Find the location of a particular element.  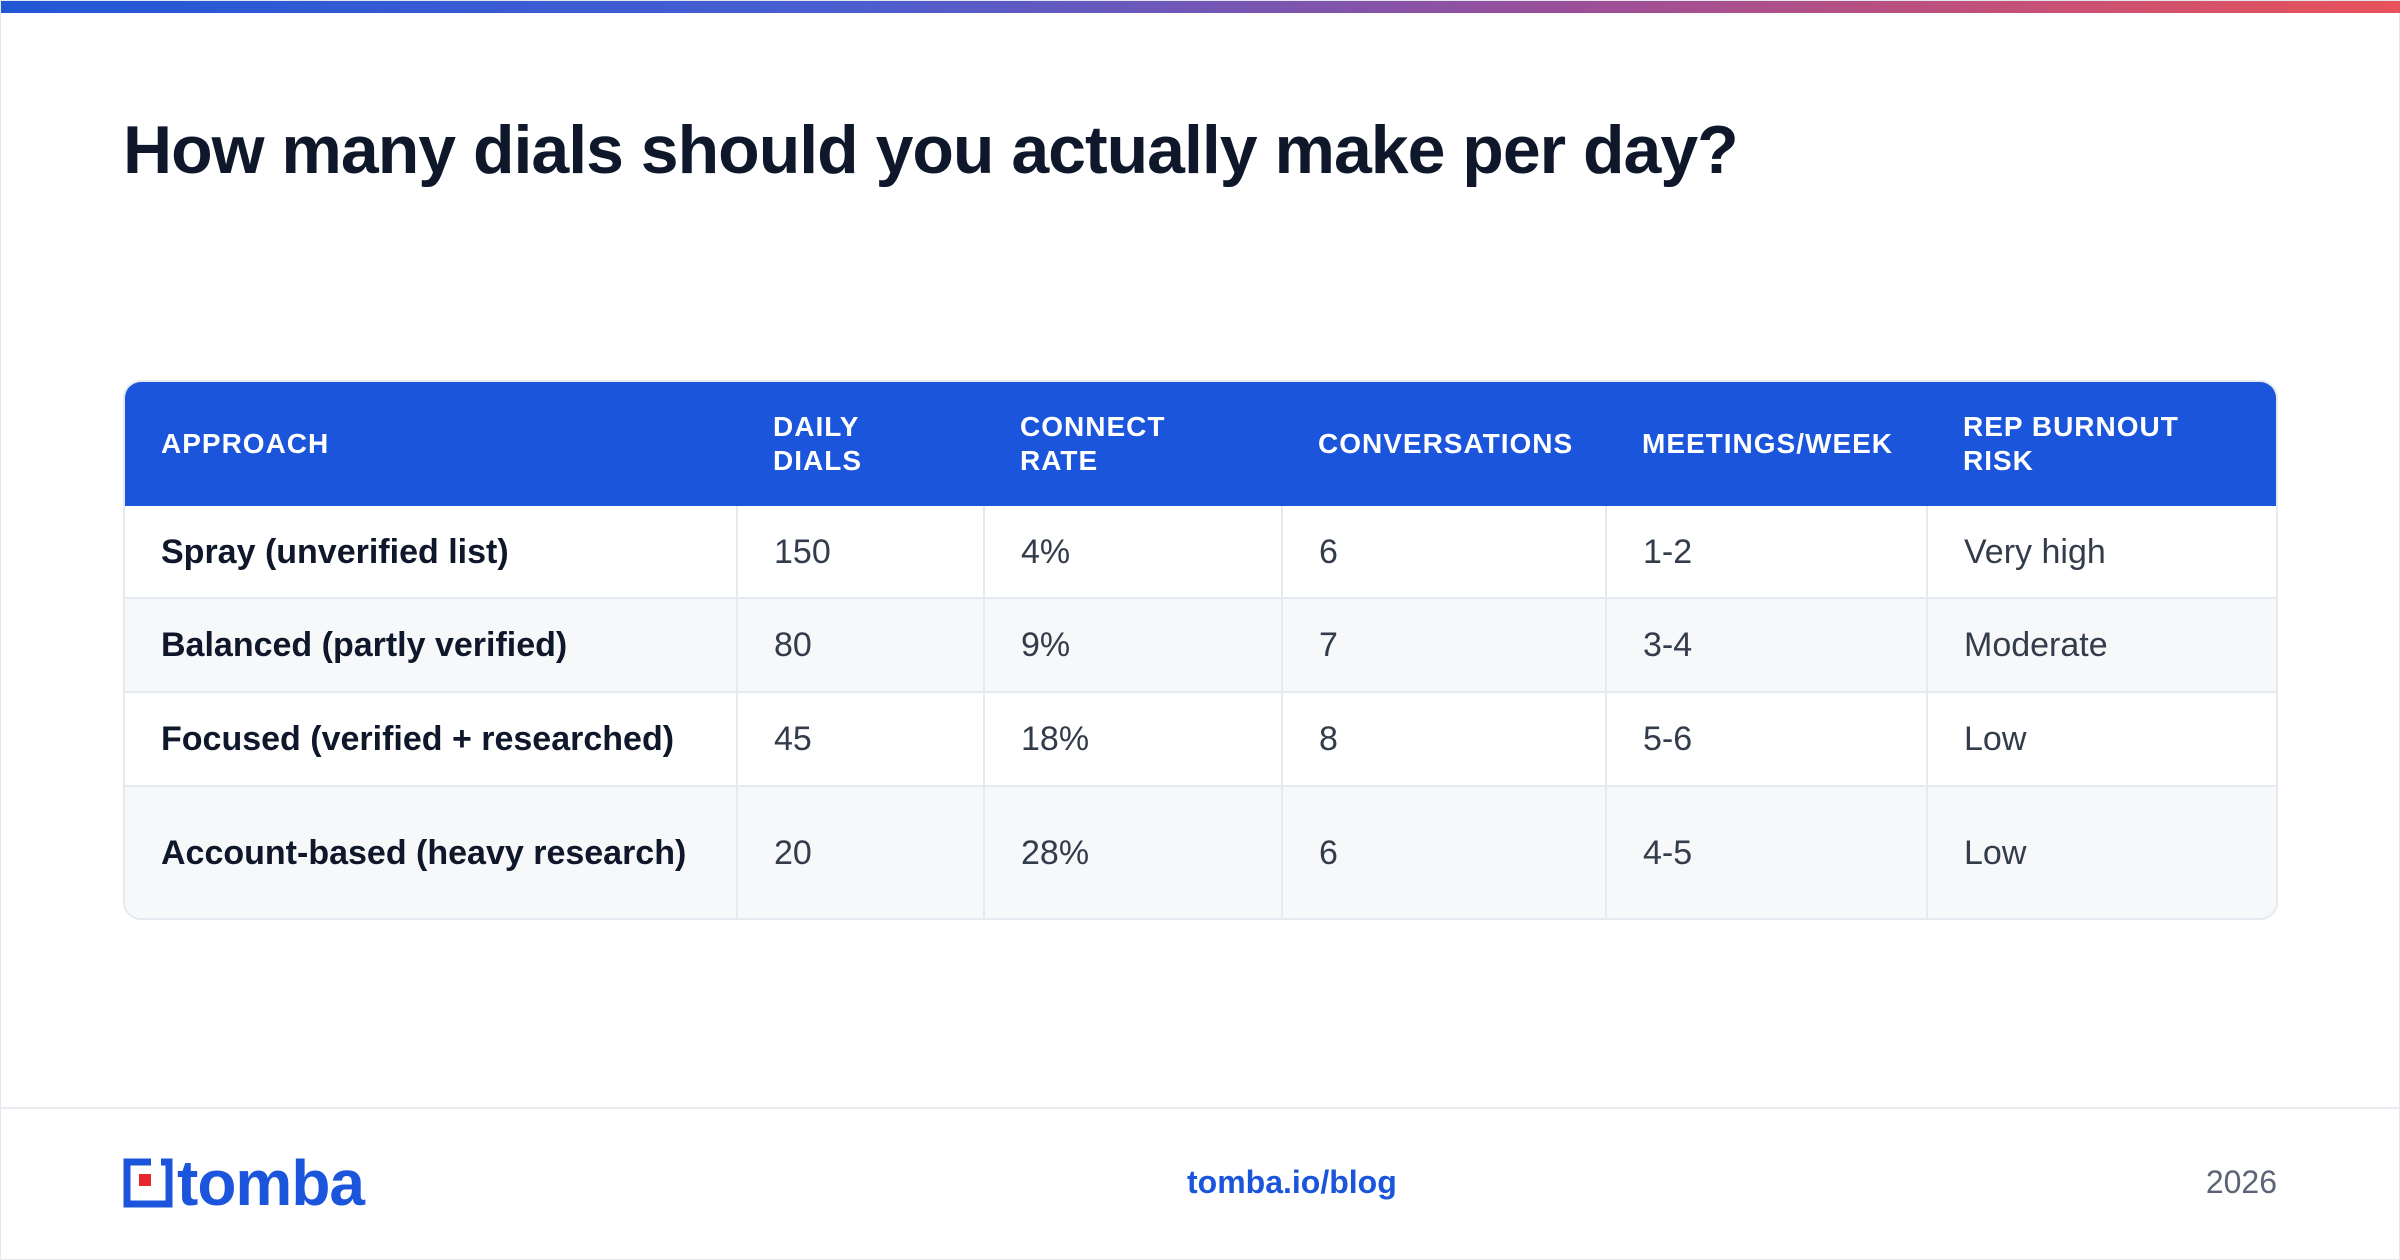

cell-burnout-risk: Moderate is located at coordinates (2101, 645).